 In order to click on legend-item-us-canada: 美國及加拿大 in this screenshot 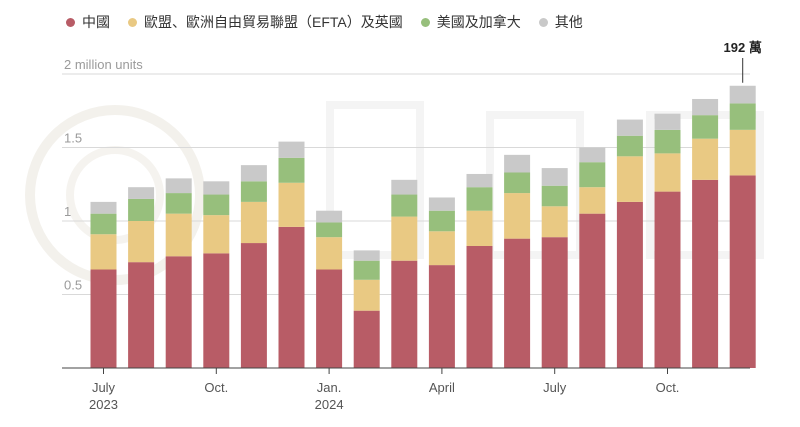, I will do `click(470, 22)`.